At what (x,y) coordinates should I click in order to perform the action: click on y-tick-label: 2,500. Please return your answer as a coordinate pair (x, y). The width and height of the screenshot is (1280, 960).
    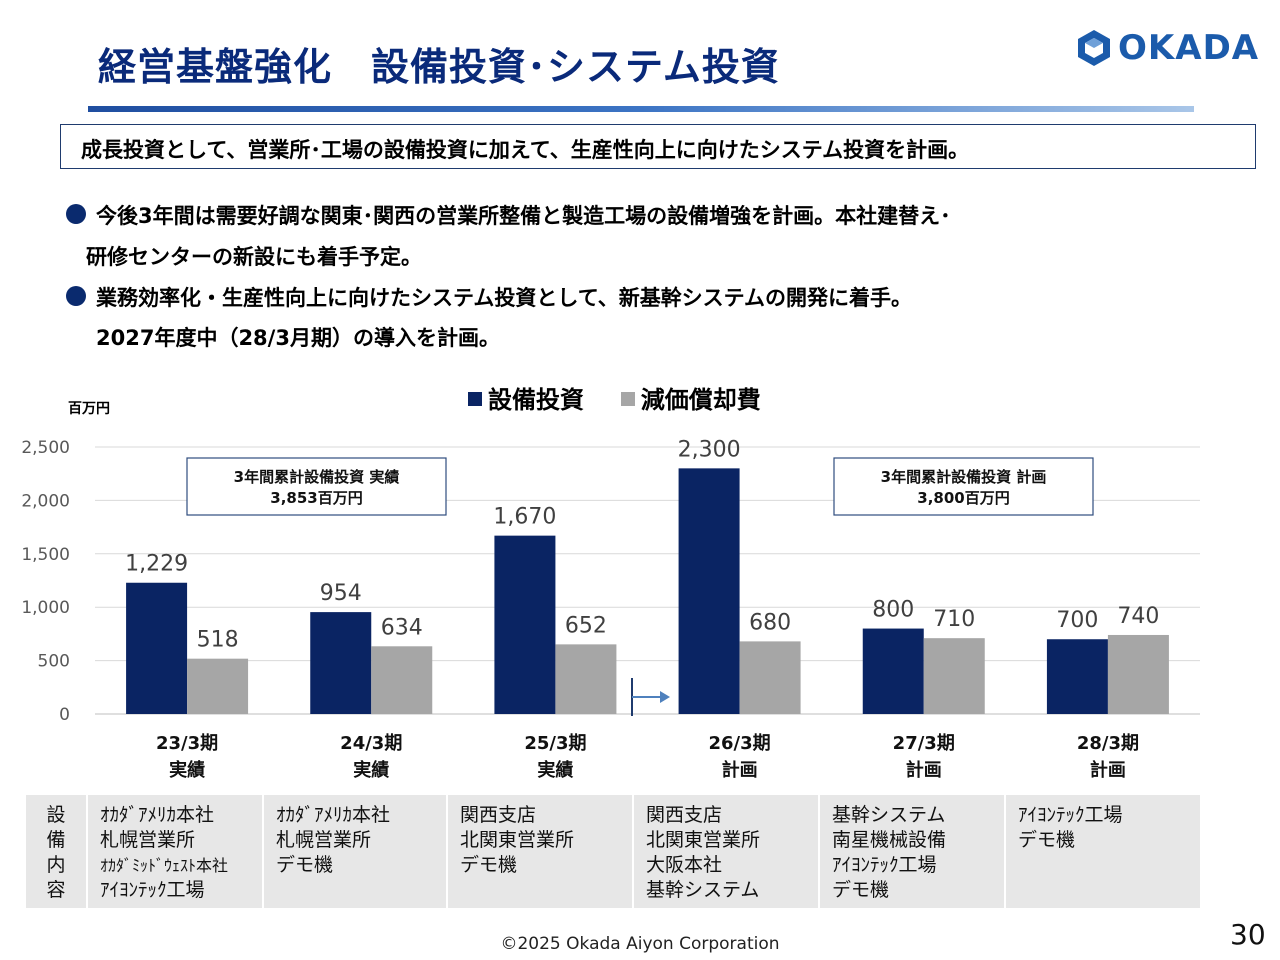
    Looking at the image, I should click on (45, 448).